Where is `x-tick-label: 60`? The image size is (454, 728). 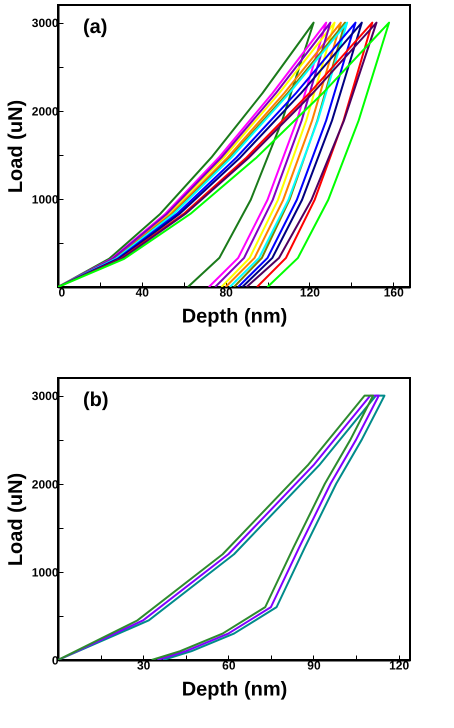
x-tick-label: 60 is located at coordinates (229, 665).